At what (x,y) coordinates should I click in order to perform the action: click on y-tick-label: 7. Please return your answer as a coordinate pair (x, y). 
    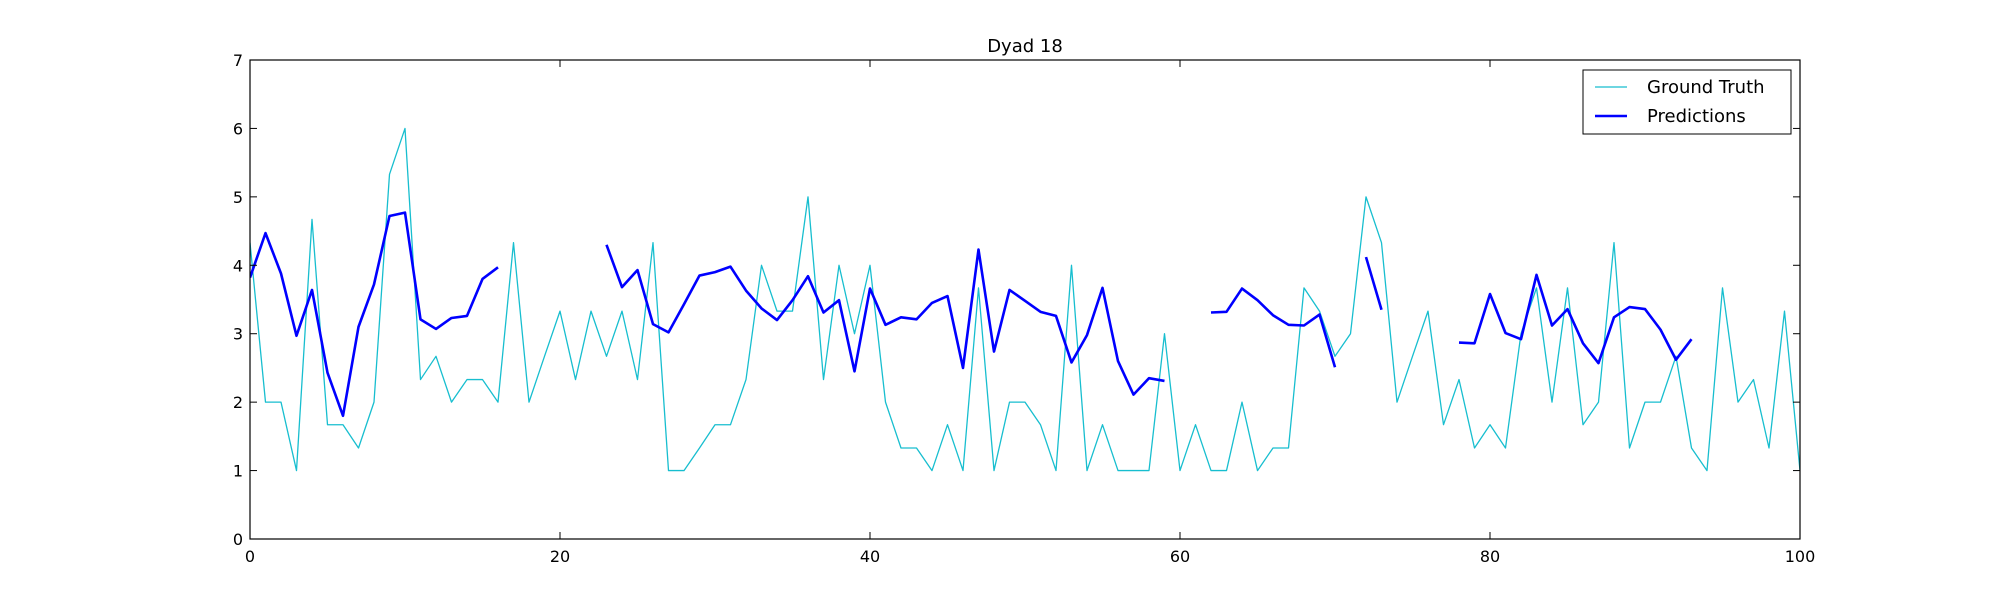
    Looking at the image, I should click on (238, 60).